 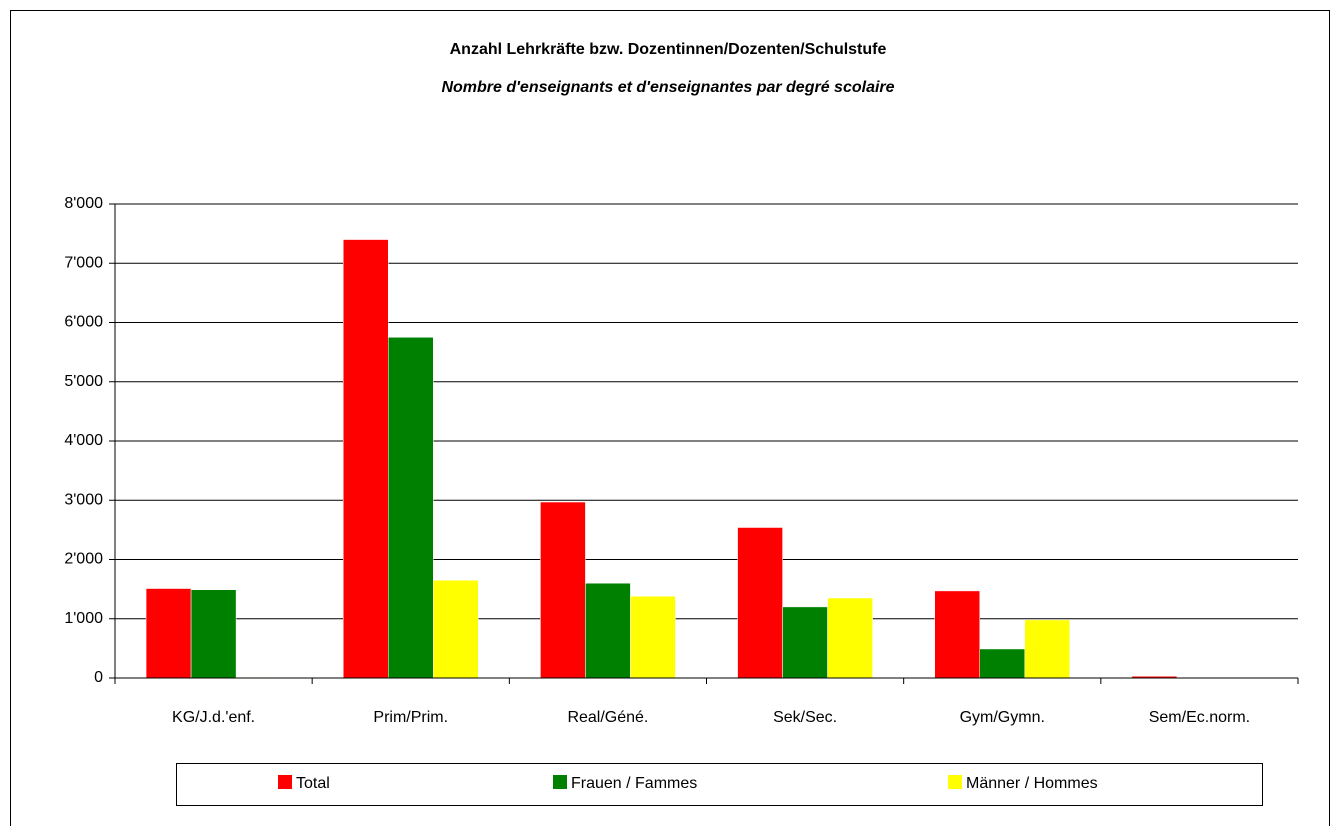 I want to click on y-tick-label: 6'000, so click(x=83, y=322).